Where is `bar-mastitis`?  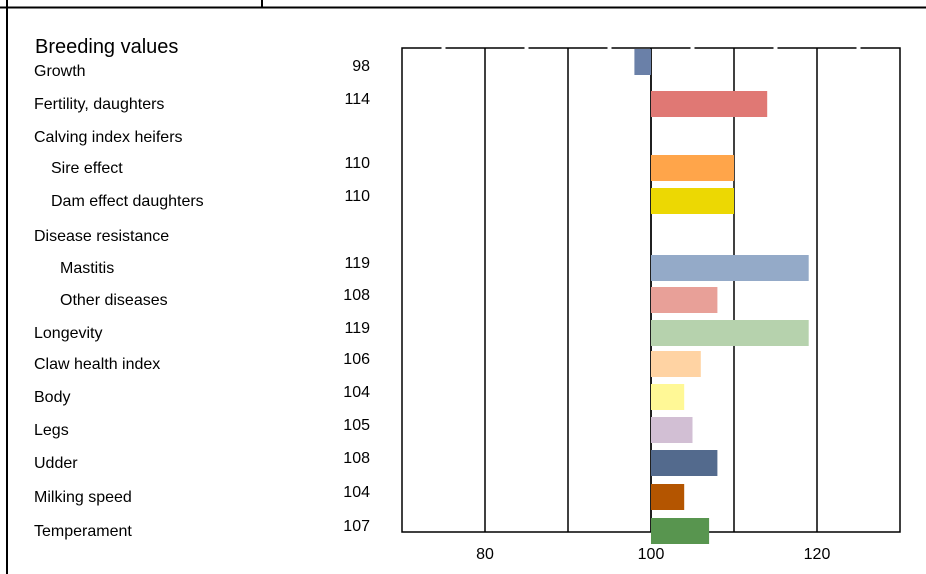
bar-mastitis is located at coordinates (730, 268).